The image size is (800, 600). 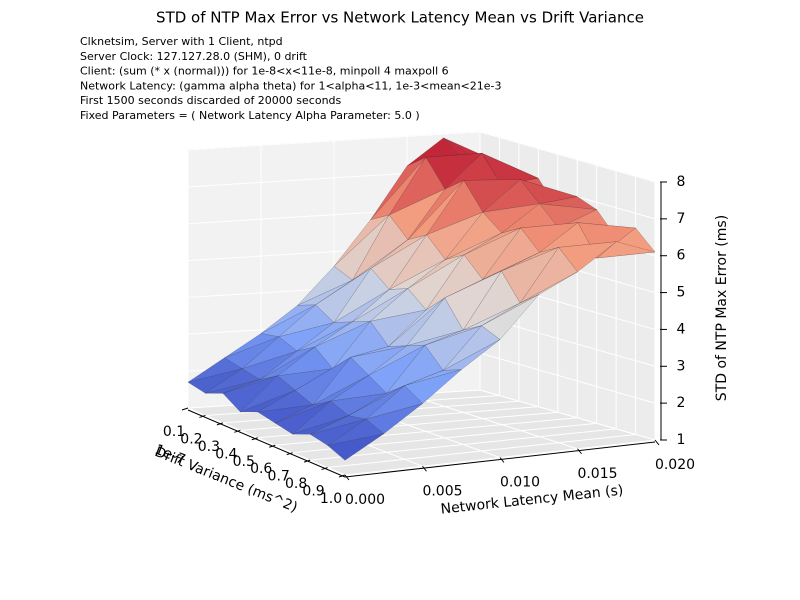 What do you see at coordinates (675, 465) in the screenshot?
I see `x-tick-label: 0.020` at bounding box center [675, 465].